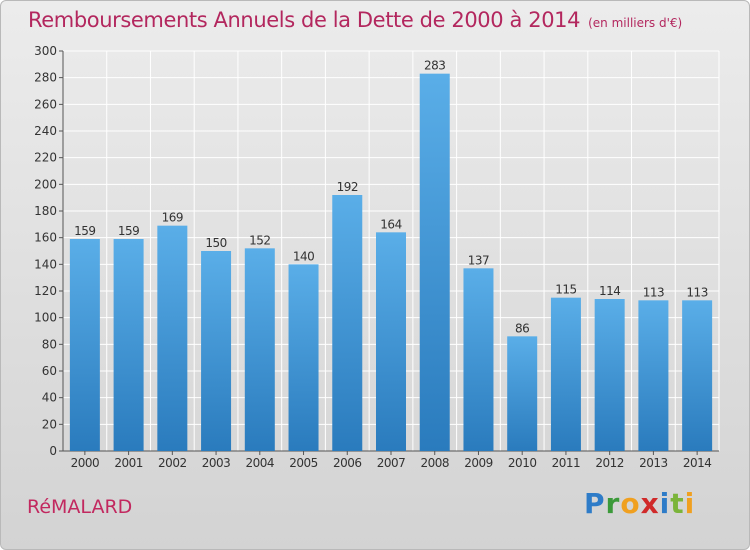 The width and height of the screenshot is (750, 550). I want to click on y-tick-label: 200, so click(45, 184).